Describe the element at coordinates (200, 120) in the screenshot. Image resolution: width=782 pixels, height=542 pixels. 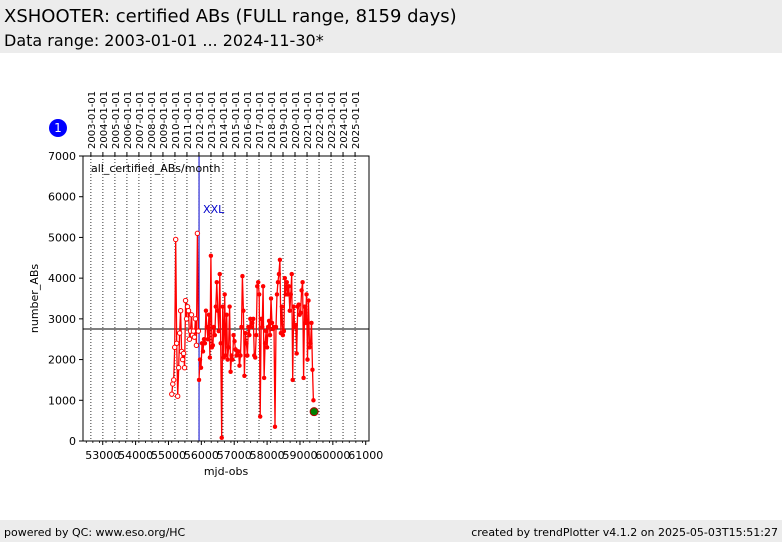
I see `top-date-label: 2012-01-01` at that location.